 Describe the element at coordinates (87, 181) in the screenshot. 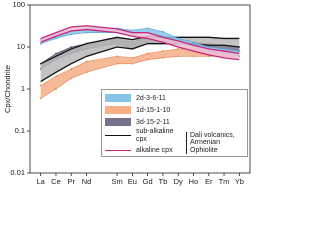

I see `x-tick-label: Nd` at that location.